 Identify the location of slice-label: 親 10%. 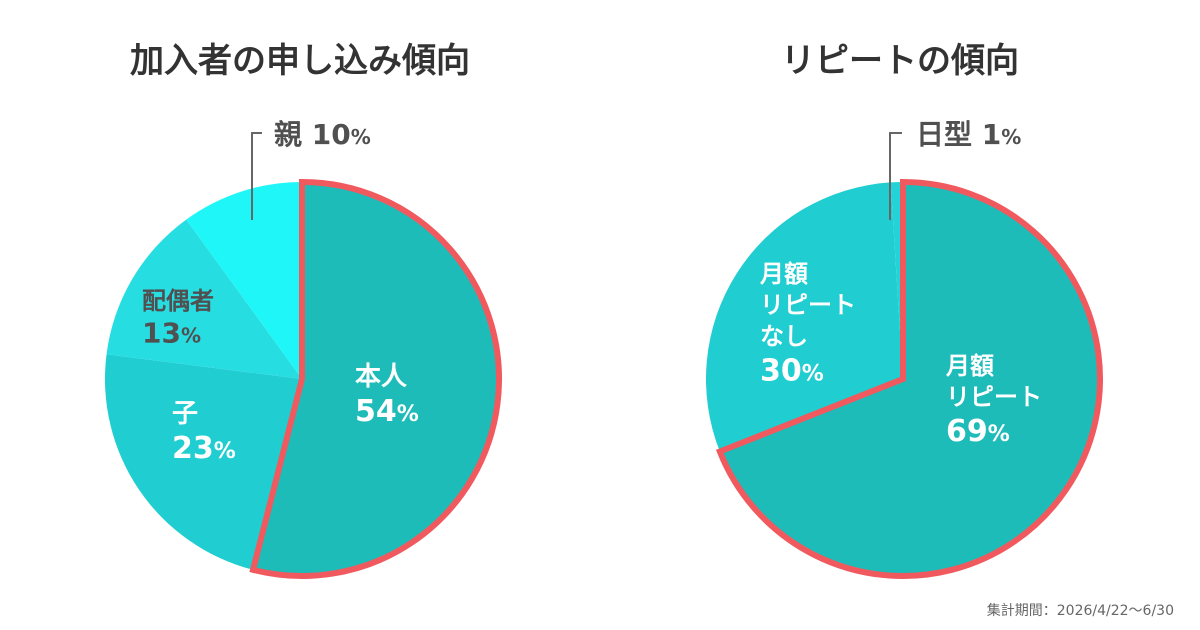
(322, 134).